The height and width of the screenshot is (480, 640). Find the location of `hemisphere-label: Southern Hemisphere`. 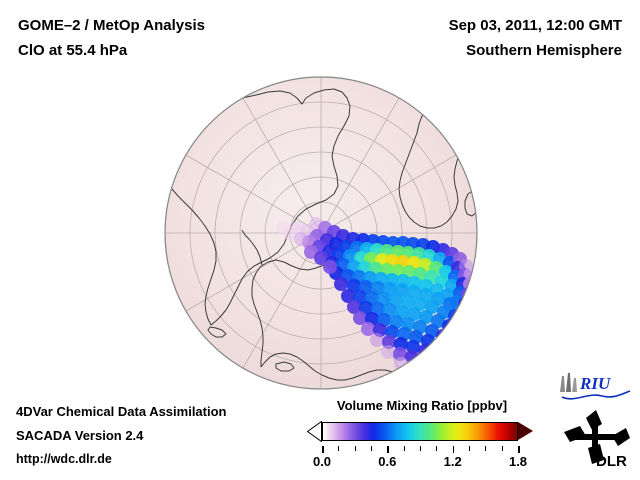

hemisphere-label: Southern Hemisphere is located at coordinates (544, 50).